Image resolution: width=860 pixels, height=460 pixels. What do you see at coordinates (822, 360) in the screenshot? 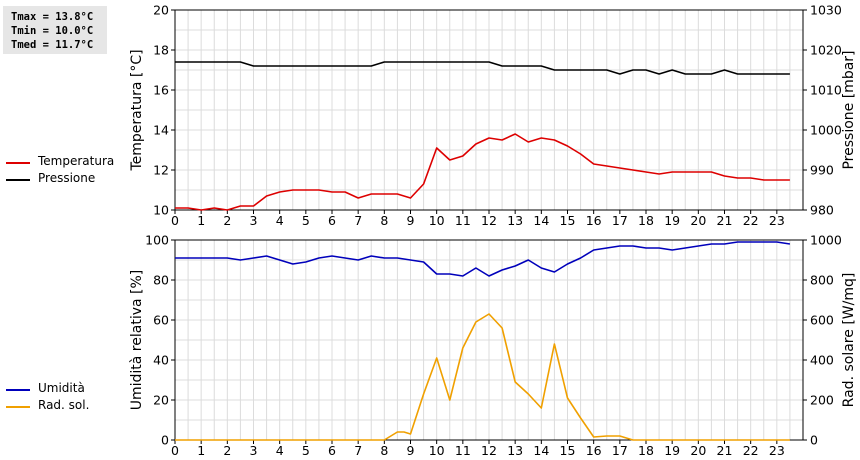
I see `y-tick-label-right: 400` at bounding box center [822, 360].